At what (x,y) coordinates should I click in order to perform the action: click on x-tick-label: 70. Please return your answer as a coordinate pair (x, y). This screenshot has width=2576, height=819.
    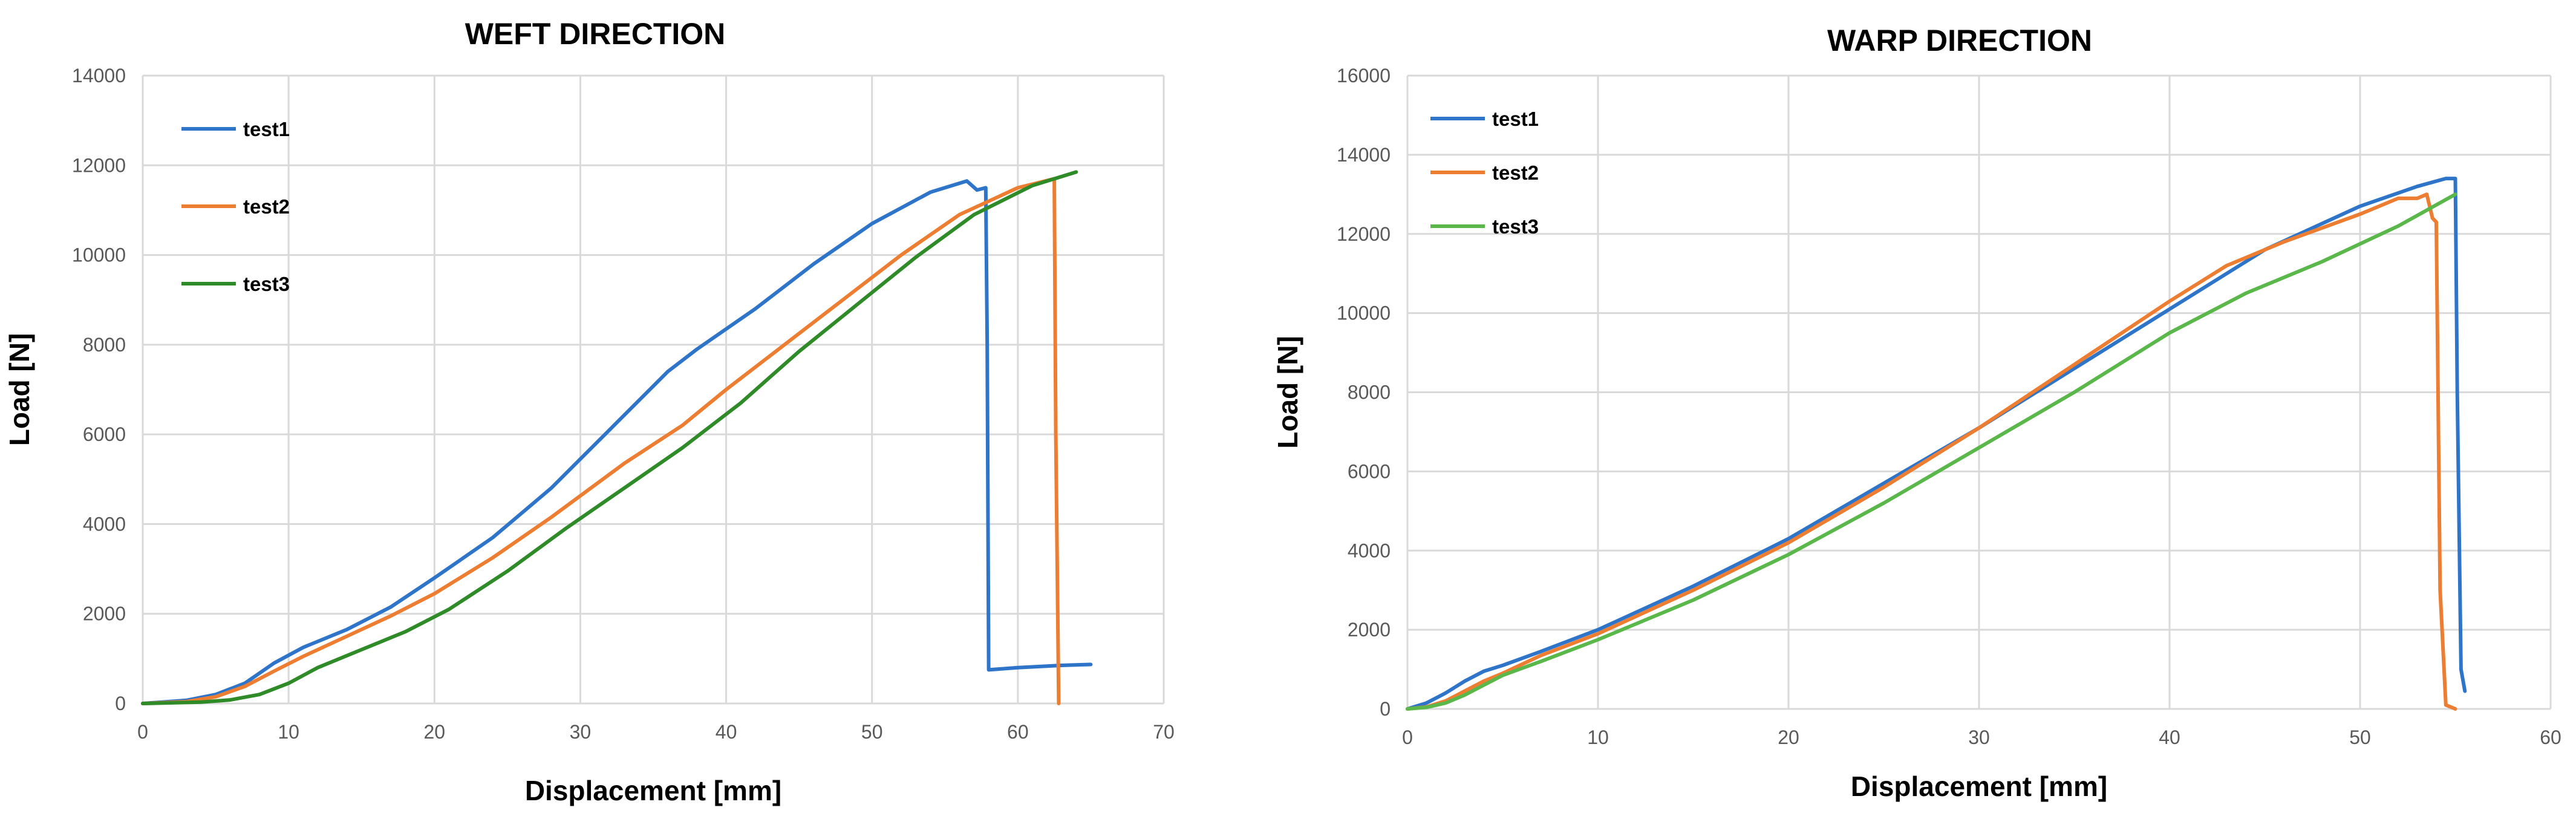
    Looking at the image, I should click on (1164, 732).